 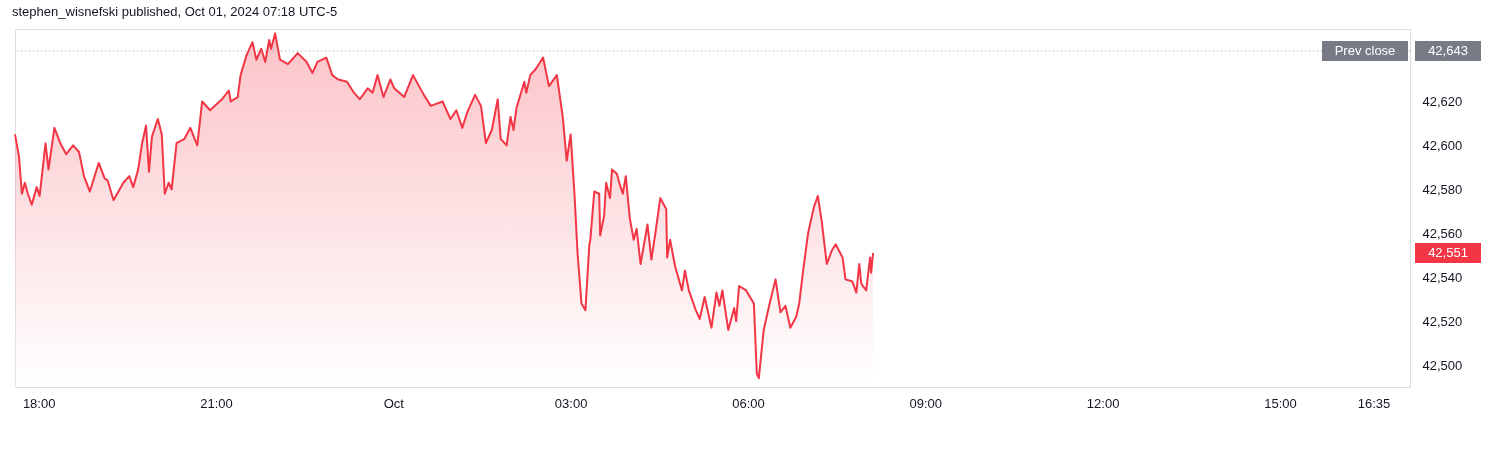 I want to click on x-tick-label: 09:00, so click(x=926, y=403).